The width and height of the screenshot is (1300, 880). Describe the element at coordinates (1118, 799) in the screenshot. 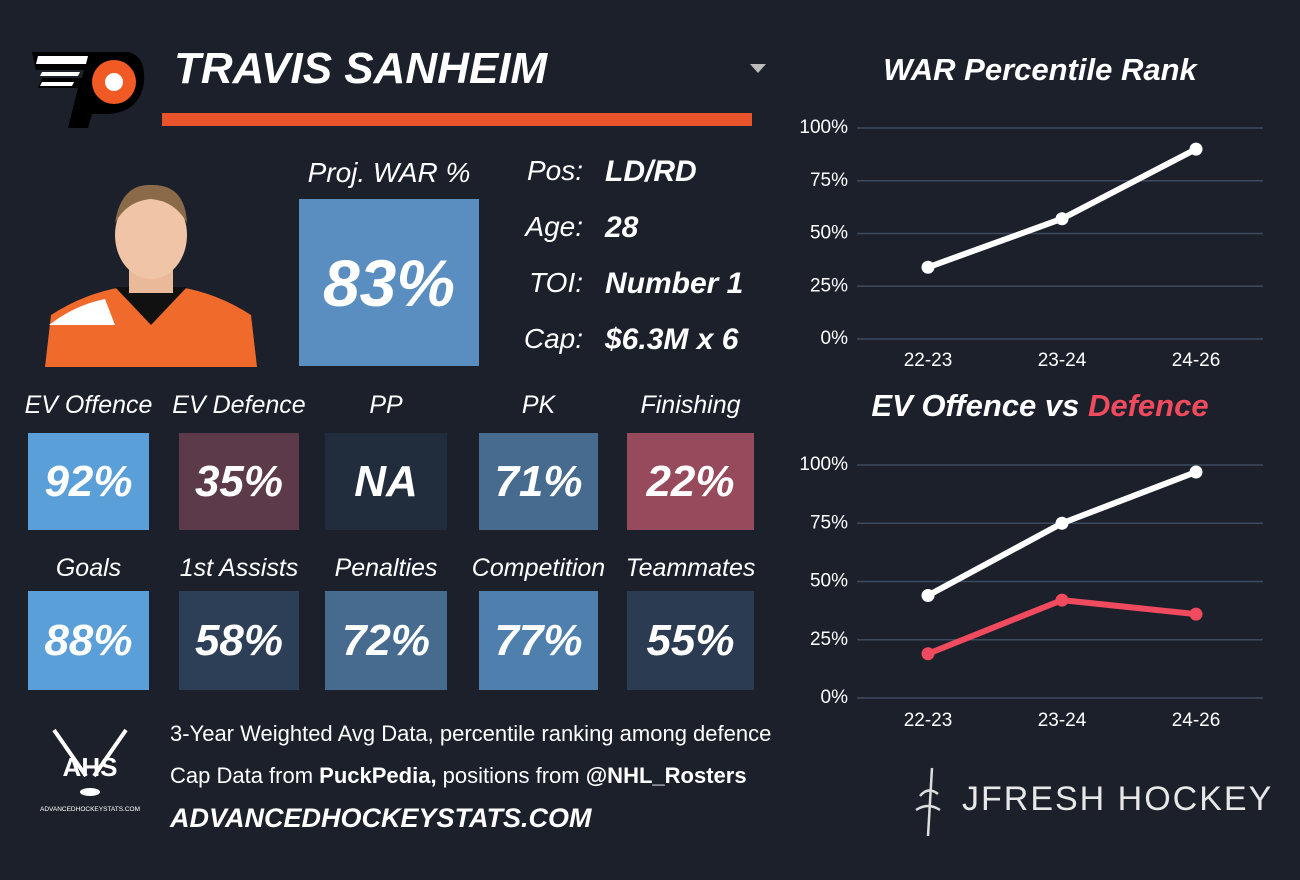

I see `brand-name: JFRESH HOCKEY` at that location.